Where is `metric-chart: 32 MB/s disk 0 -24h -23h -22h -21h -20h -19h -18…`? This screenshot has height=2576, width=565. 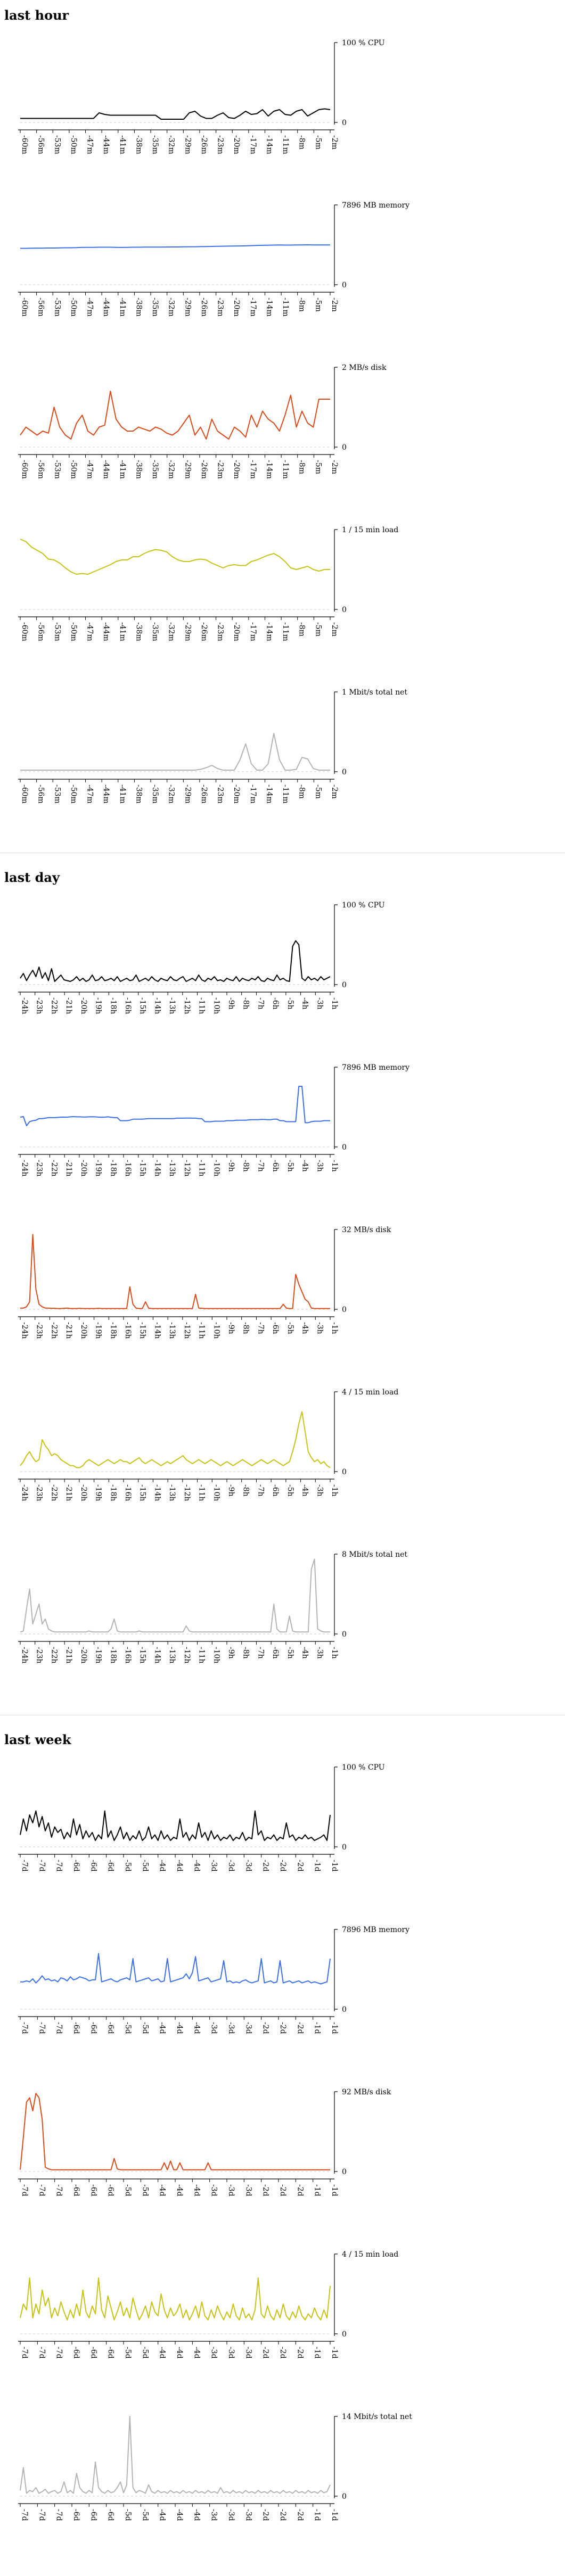
metric-chart: 32 MB/s disk 0 -24h -23h -22h -21h -20h -19h -18… is located at coordinates (204, 1282).